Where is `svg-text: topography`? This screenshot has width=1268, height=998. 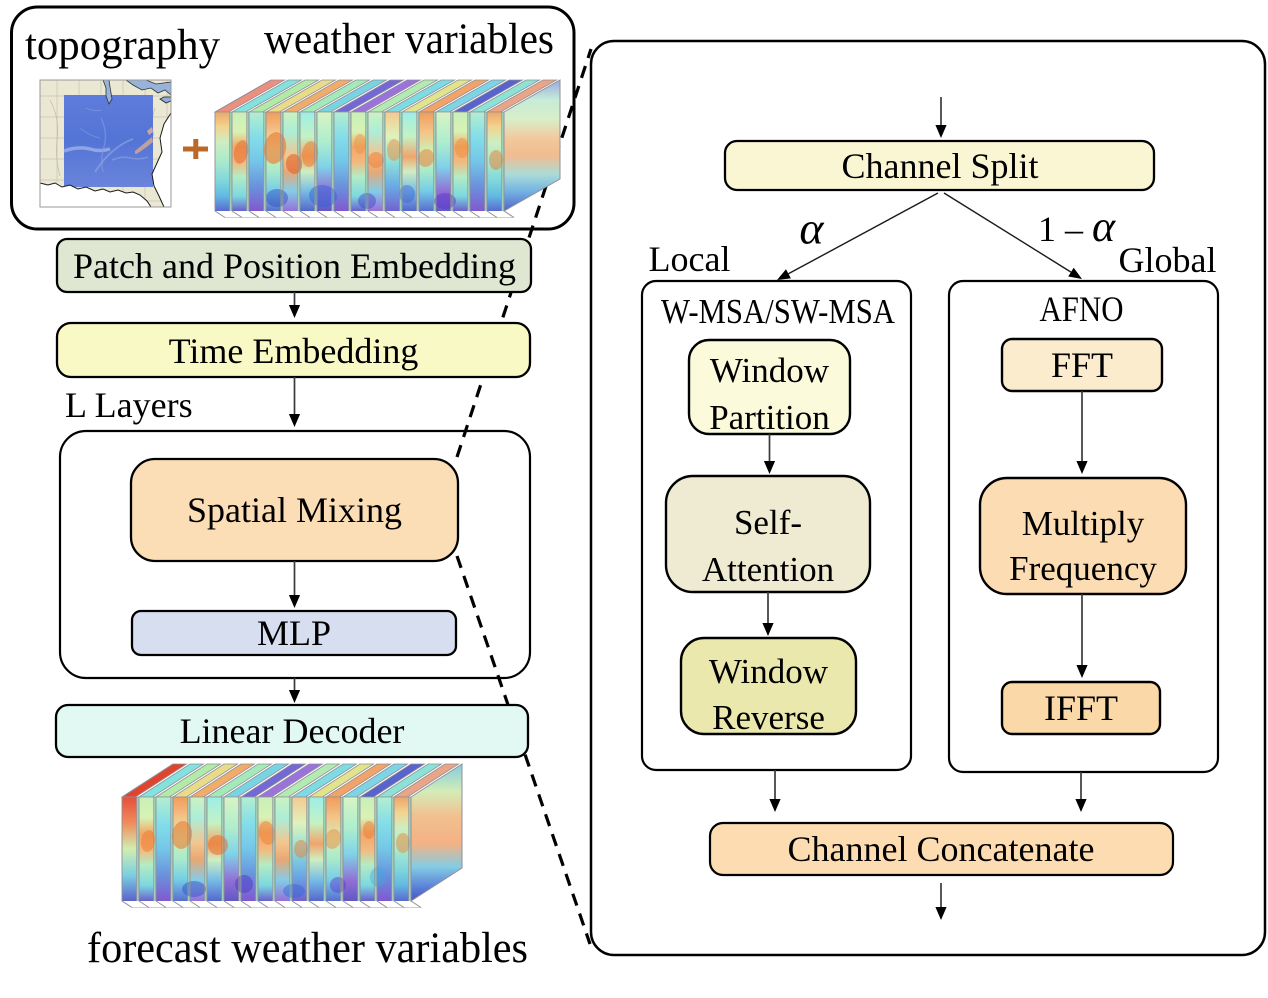 svg-text: topography is located at coordinates (122, 45).